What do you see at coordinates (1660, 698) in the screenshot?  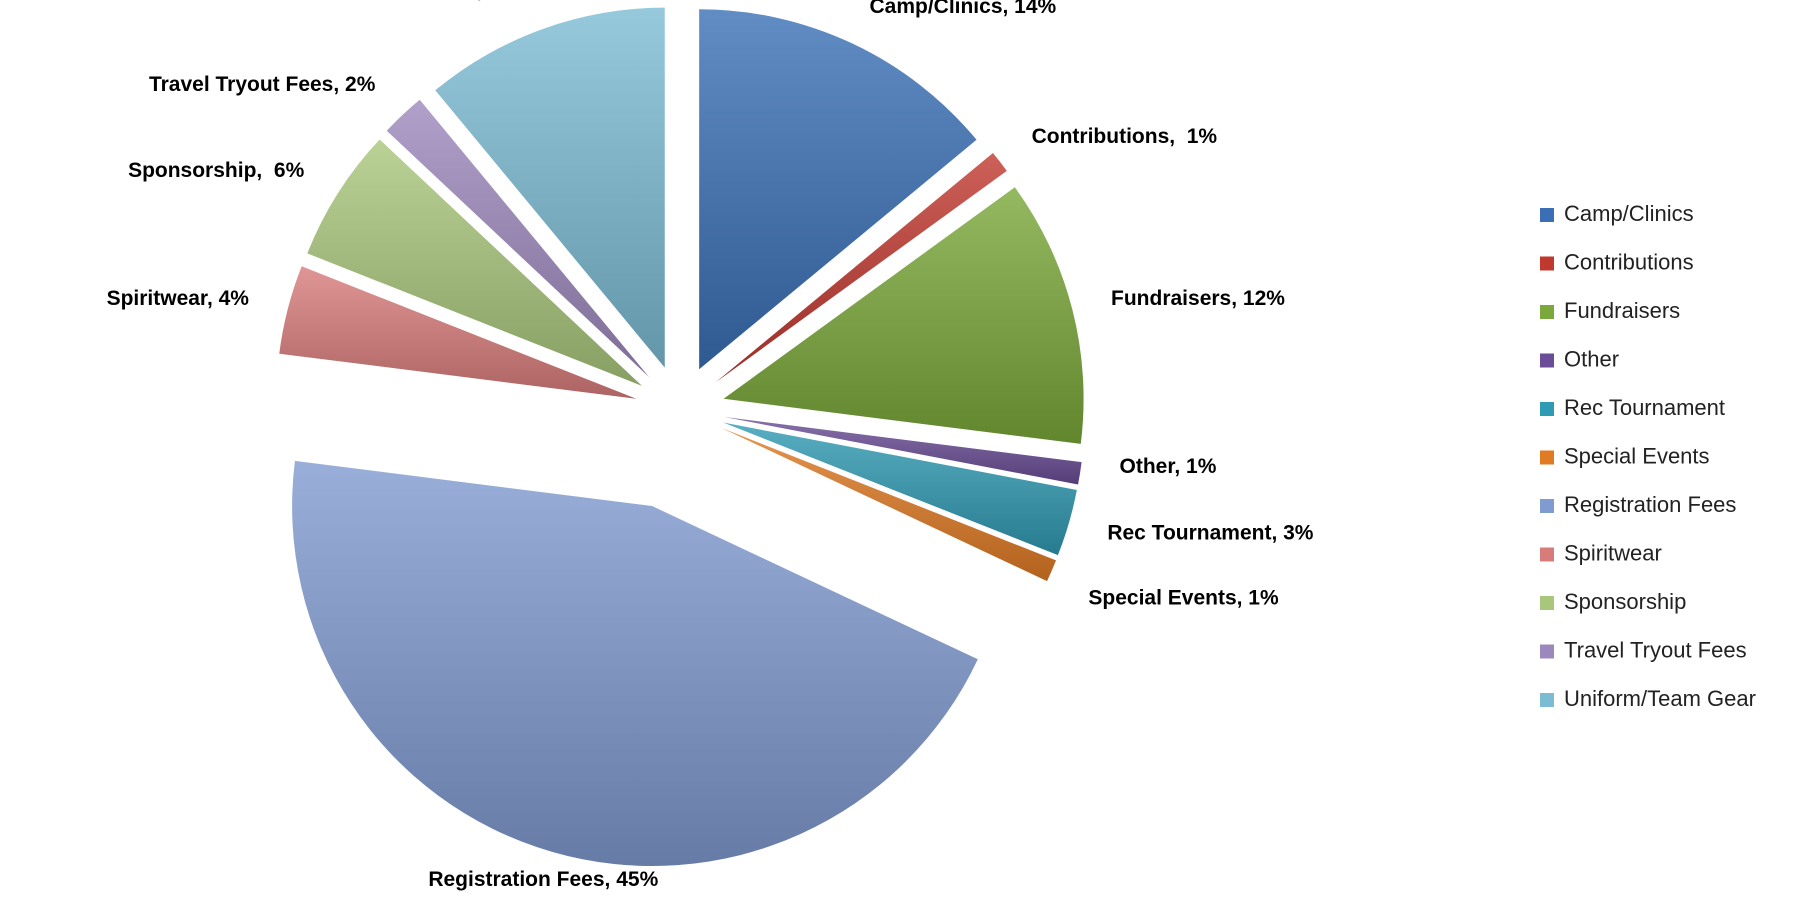 I see `legend-label: Uniform/Team Gear` at bounding box center [1660, 698].